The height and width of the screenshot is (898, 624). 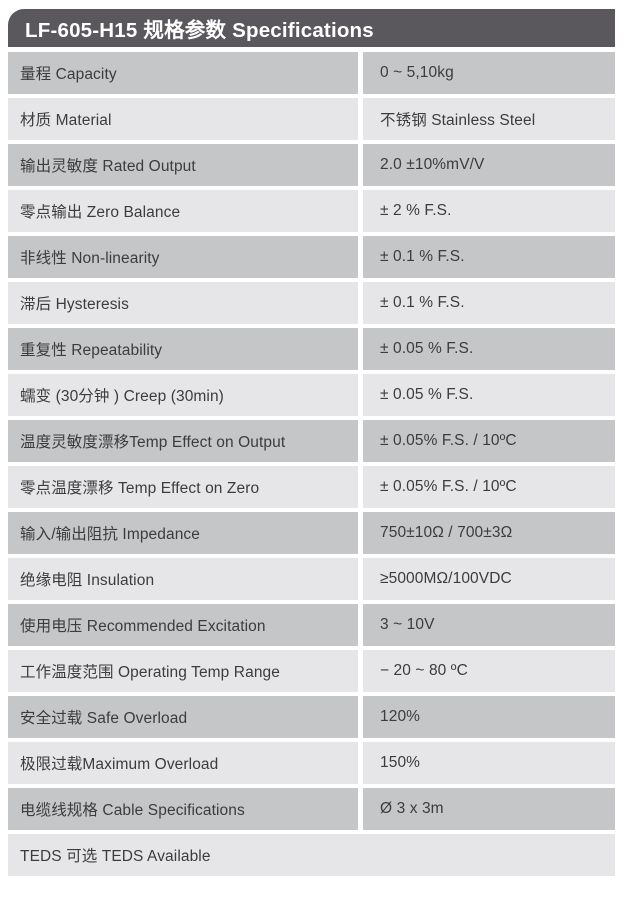 What do you see at coordinates (489, 165) in the screenshot?
I see `table-cell-value: 2.0 ±10%mV/V` at bounding box center [489, 165].